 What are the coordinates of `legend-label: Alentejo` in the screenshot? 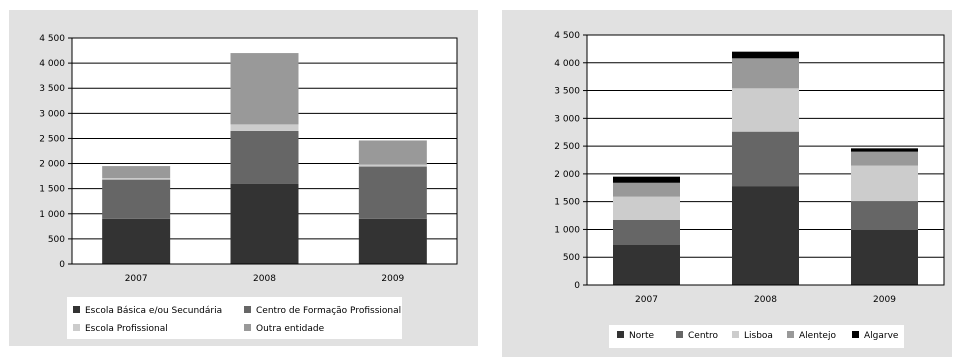 It's located at (817, 336).